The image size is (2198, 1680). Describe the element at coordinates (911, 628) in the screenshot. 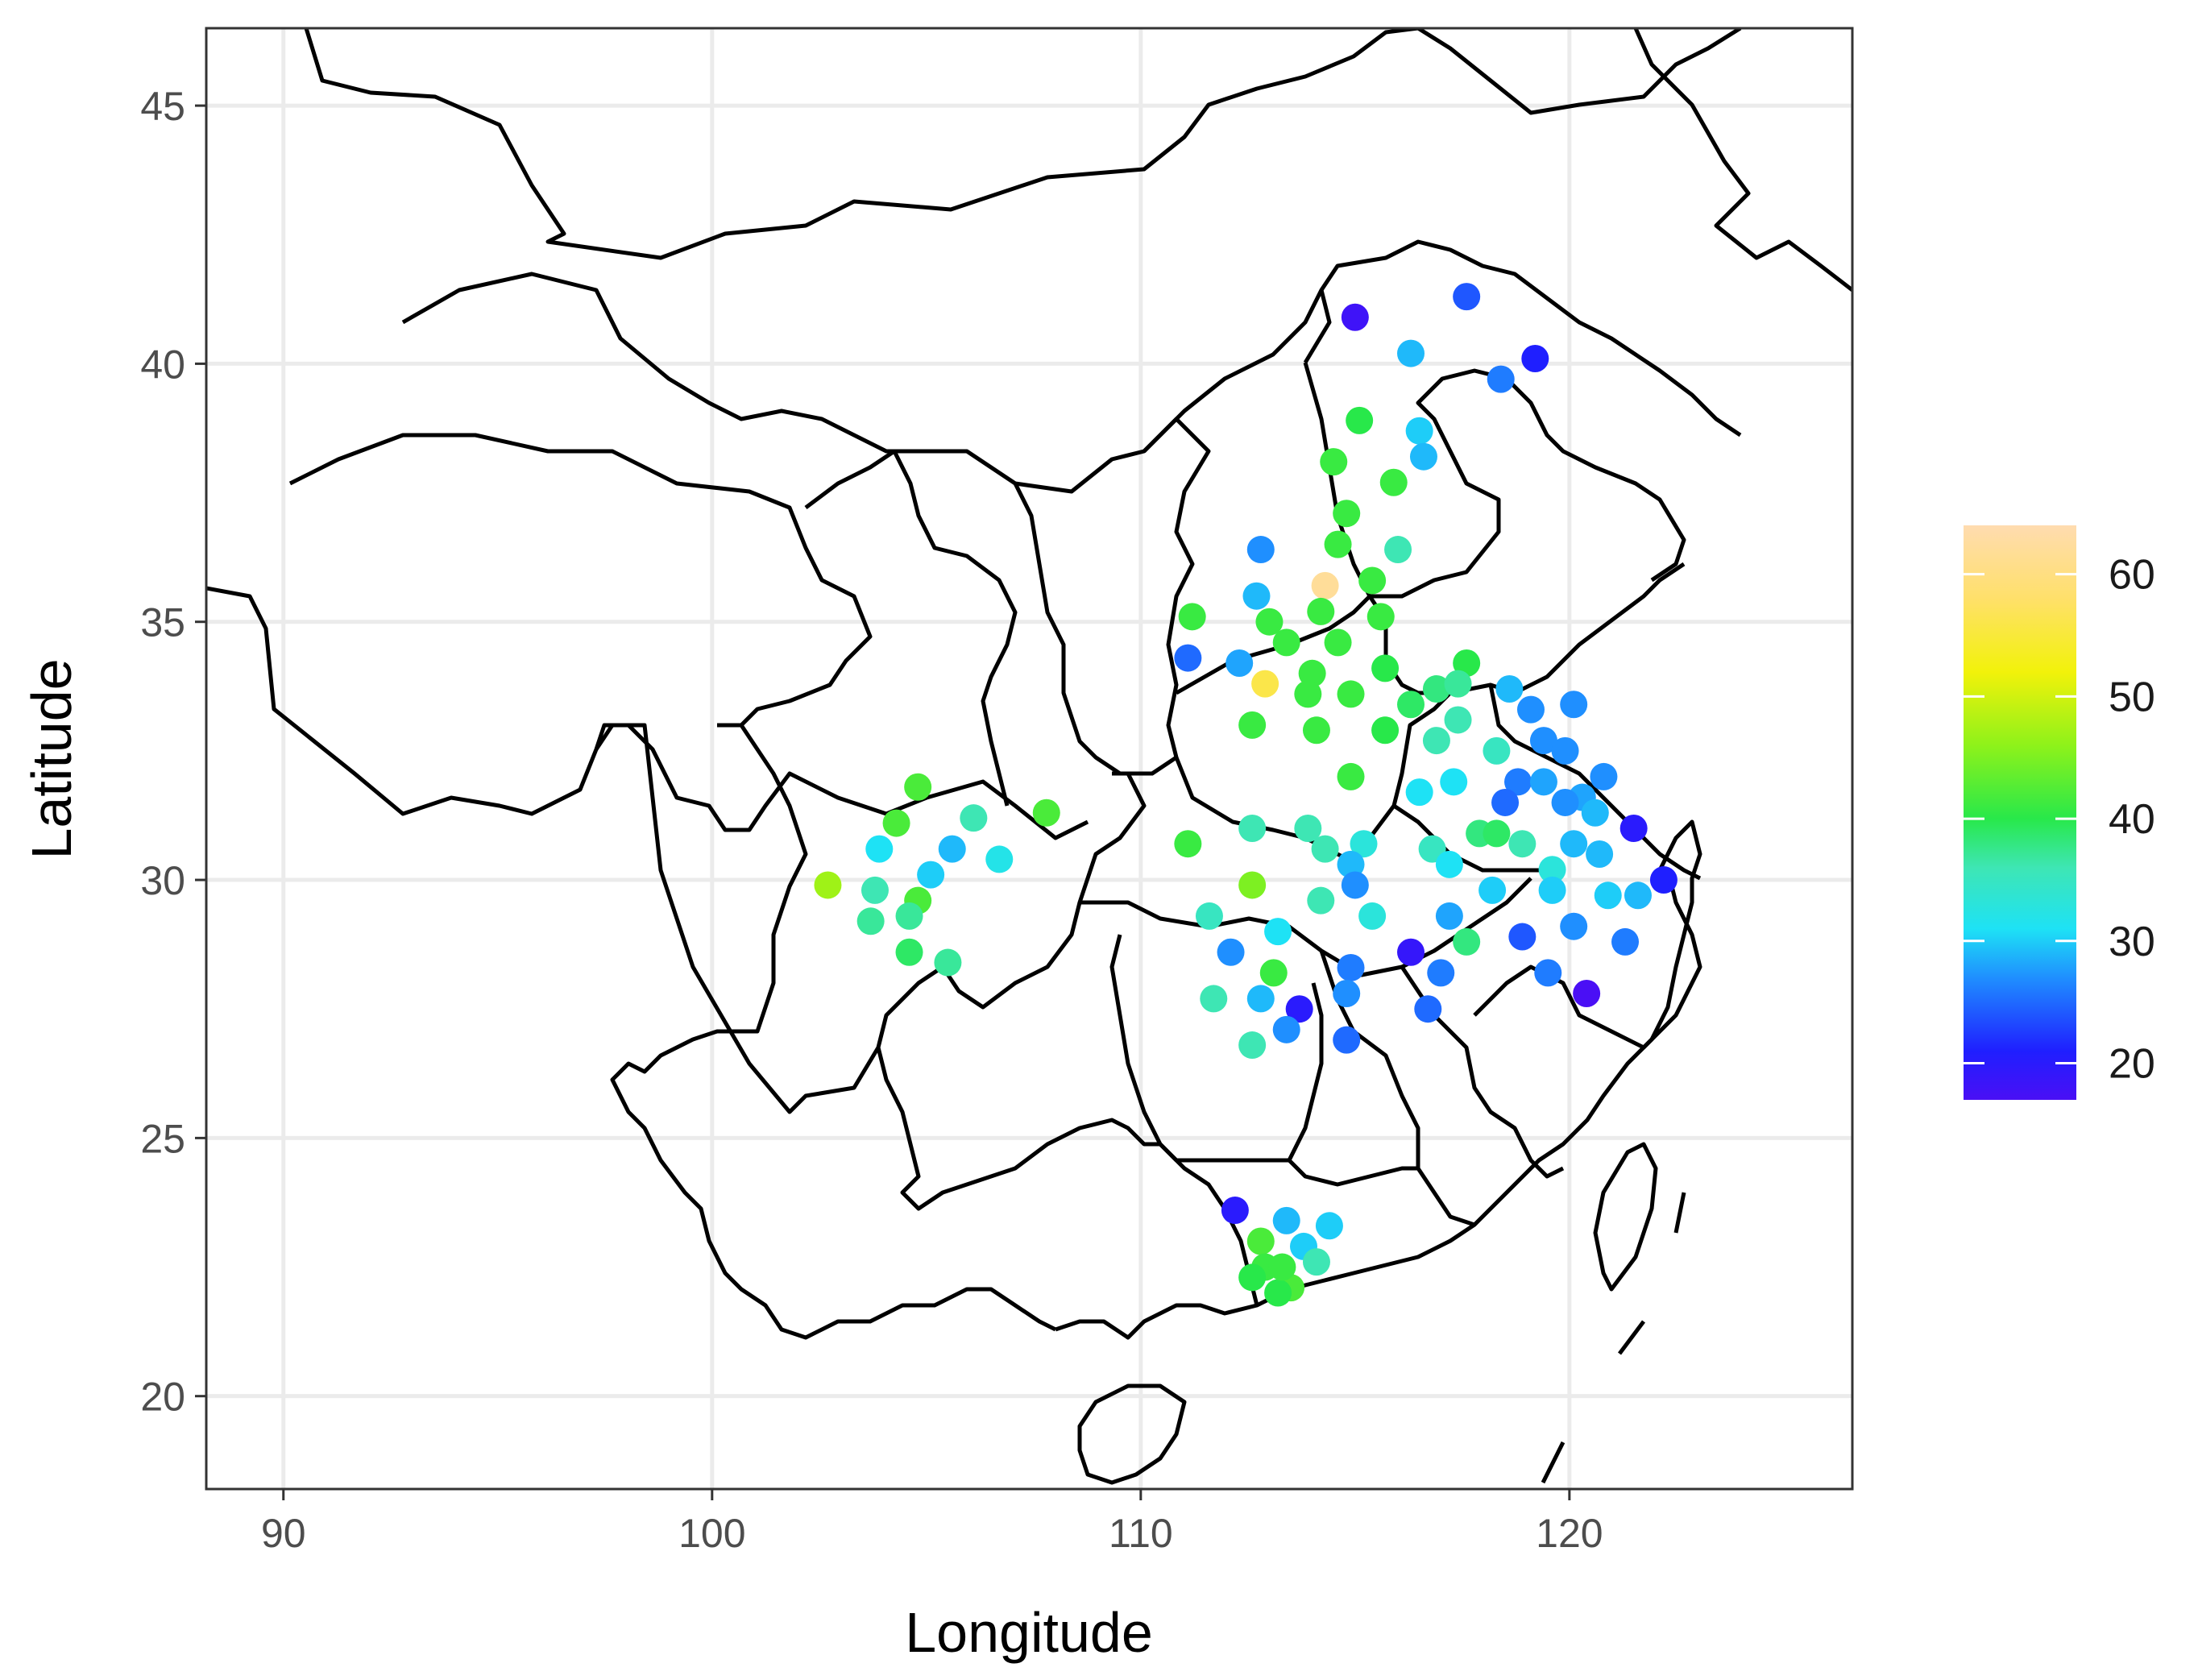

I see `gansu-ningxia` at that location.